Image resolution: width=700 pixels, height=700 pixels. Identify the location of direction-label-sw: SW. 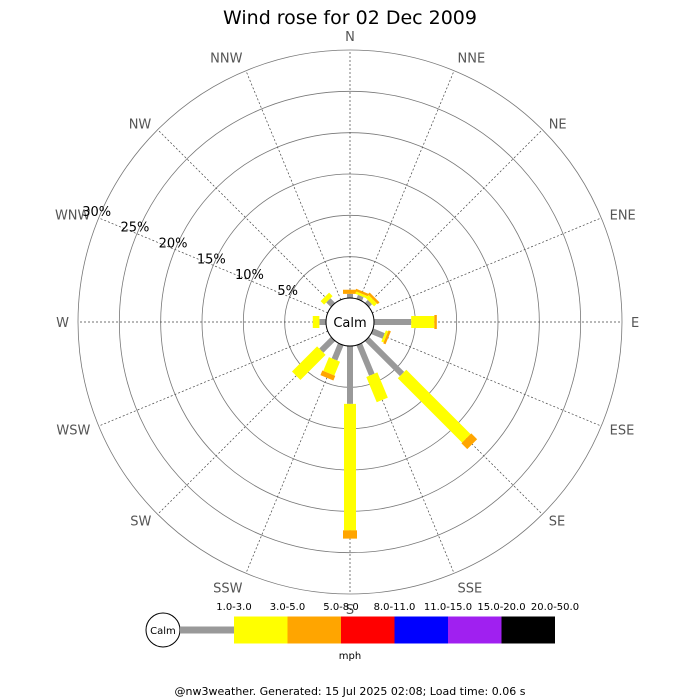
(140, 522).